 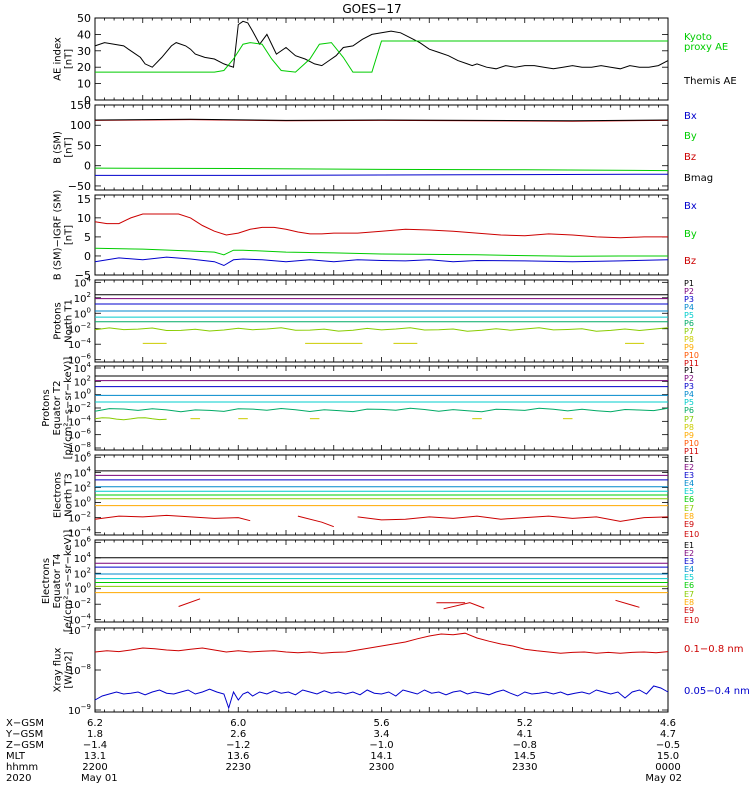 What do you see at coordinates (689, 347) in the screenshot?
I see `legend-entry: P9` at bounding box center [689, 347].